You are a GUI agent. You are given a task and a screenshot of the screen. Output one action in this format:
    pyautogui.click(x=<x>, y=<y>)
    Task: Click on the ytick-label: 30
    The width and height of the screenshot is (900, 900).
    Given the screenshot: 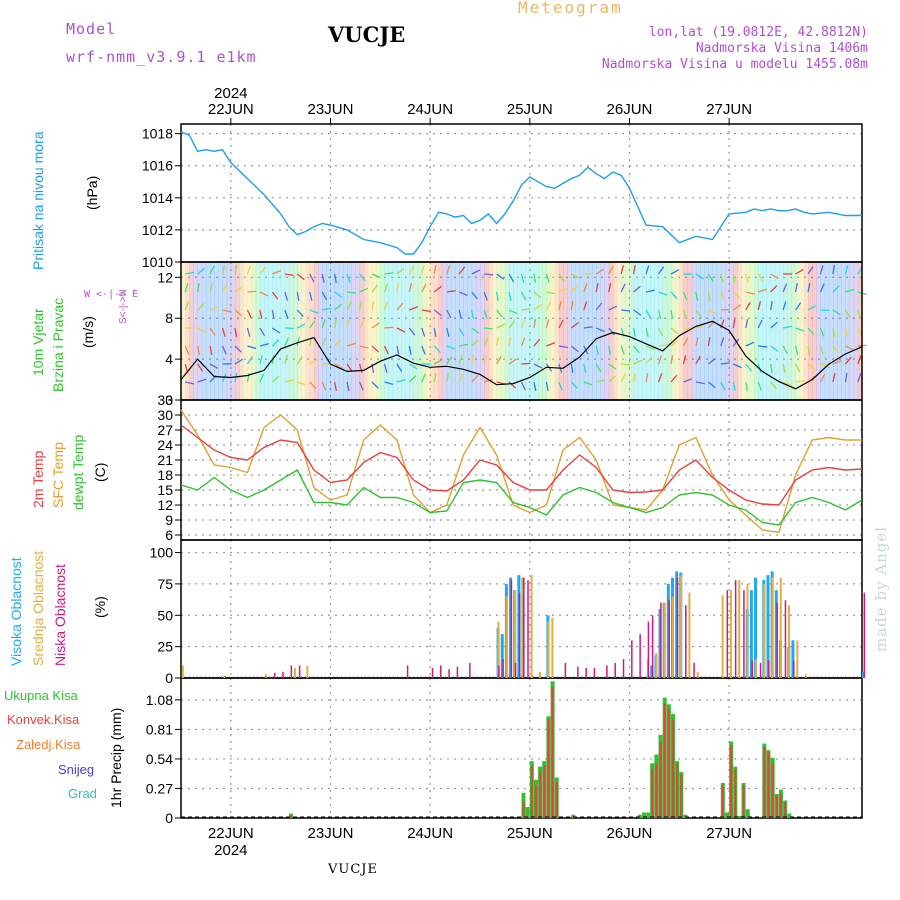 What is the action you would take?
    pyautogui.click(x=165, y=415)
    